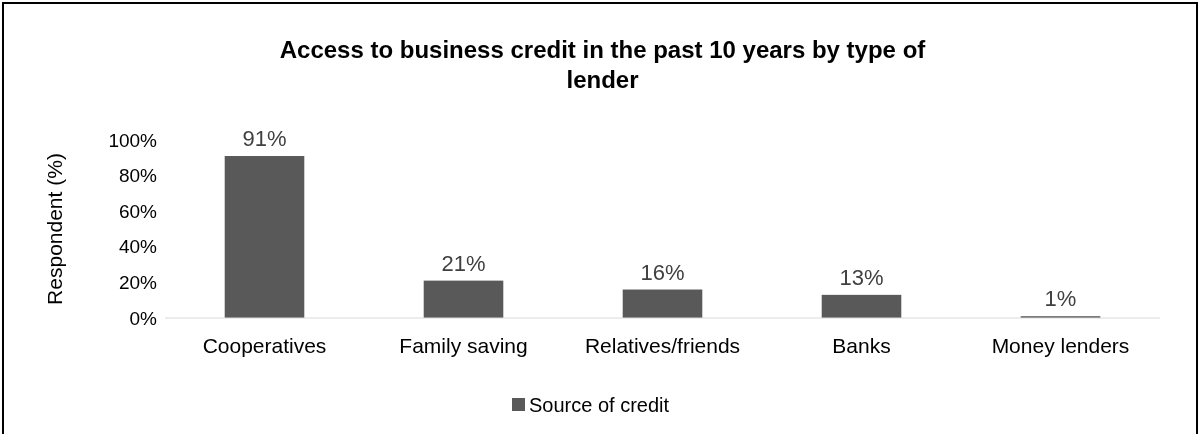 The width and height of the screenshot is (1200, 434). What do you see at coordinates (138, 176) in the screenshot?
I see `y-tick-label: 80%` at bounding box center [138, 176].